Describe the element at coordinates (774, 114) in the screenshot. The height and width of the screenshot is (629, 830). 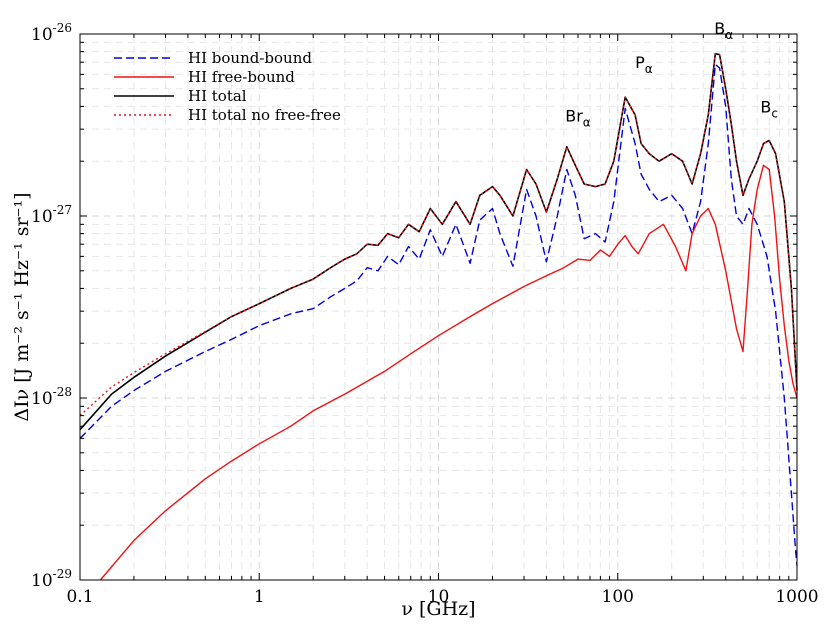
I see `annotation-subscript: c` at that location.